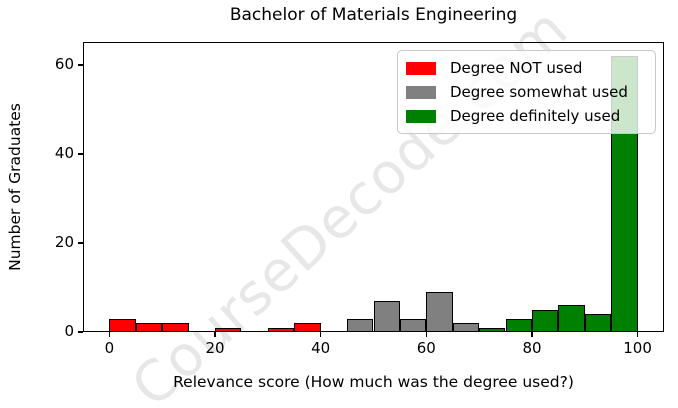  I want to click on legend-item-somewhat_used: Degree somewhat used, so click(526, 92).